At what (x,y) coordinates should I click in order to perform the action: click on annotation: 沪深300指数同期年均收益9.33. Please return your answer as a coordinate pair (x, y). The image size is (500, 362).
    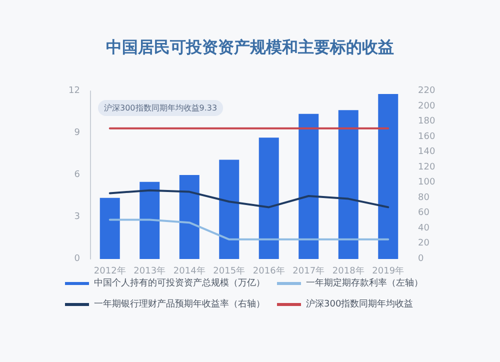
    Looking at the image, I should click on (161, 108).